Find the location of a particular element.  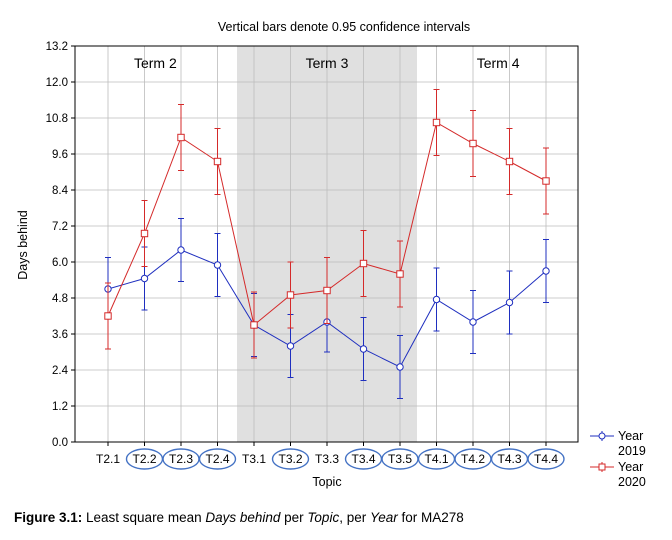

y-tick-label: 6.0 is located at coordinates (60, 263).